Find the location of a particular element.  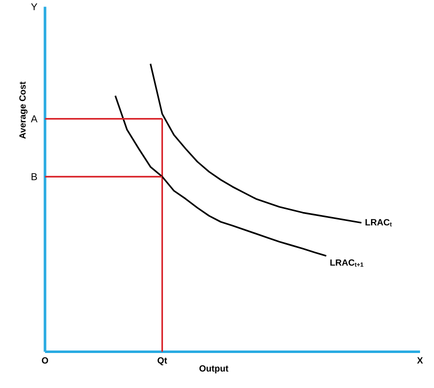

x-tick-label: X is located at coordinates (420, 360).